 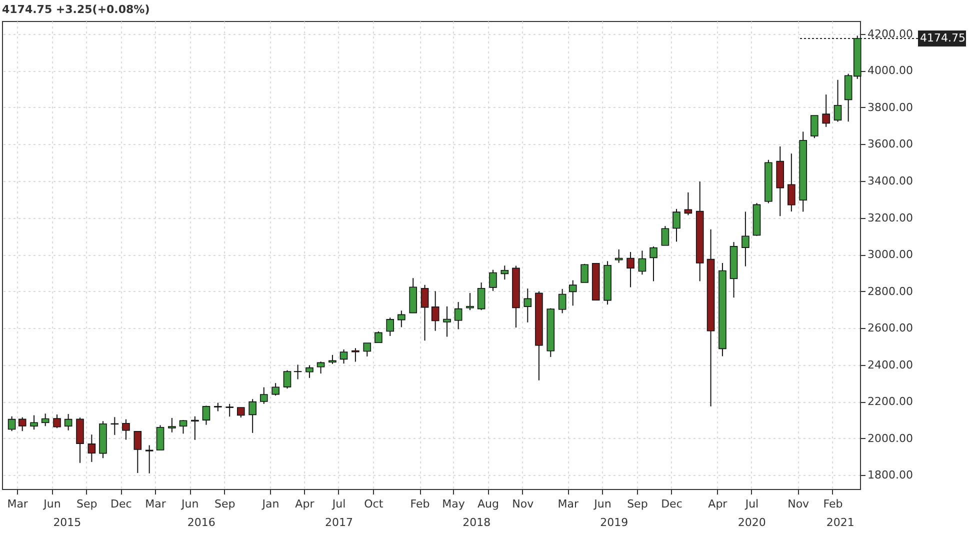 What do you see at coordinates (67, 522) in the screenshot?
I see `text: 2015` at bounding box center [67, 522].